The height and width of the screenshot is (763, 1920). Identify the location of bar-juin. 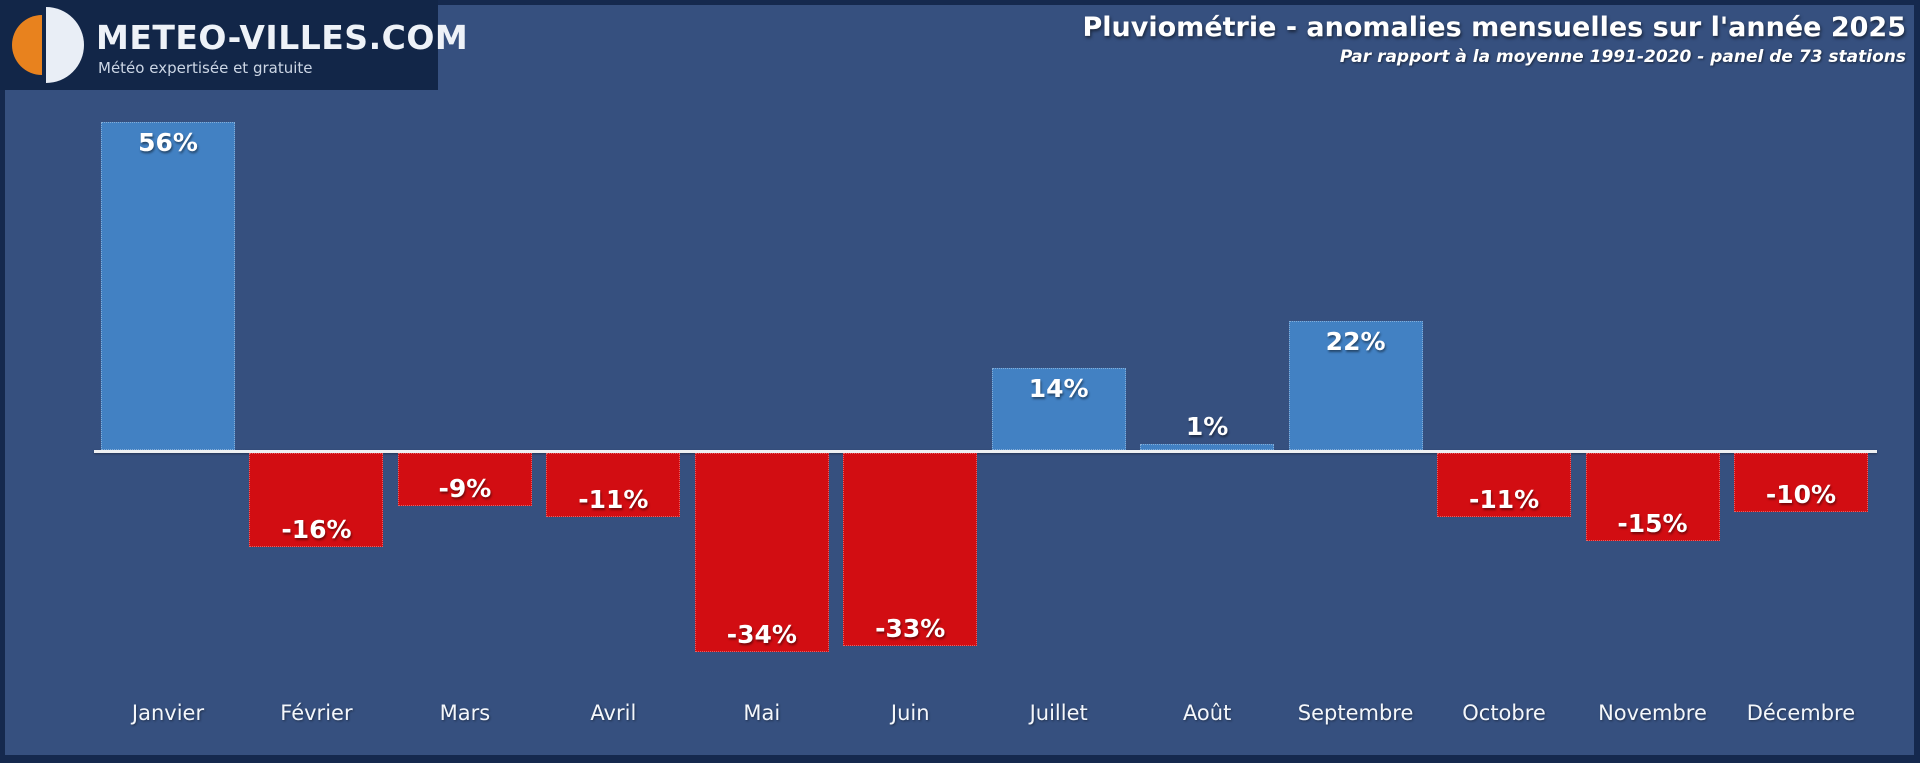
(910, 550).